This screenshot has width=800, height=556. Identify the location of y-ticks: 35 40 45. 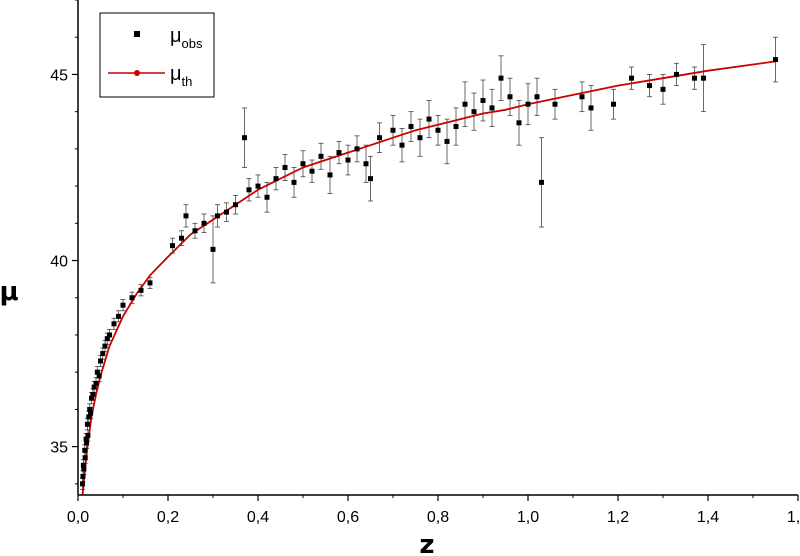
(64, 242).